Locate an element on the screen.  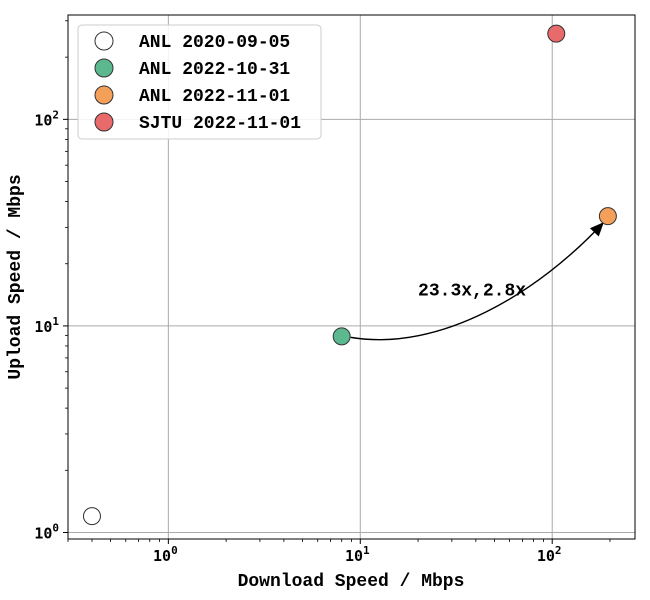
annotation: 23.3x,2.8x is located at coordinates (477, 281).